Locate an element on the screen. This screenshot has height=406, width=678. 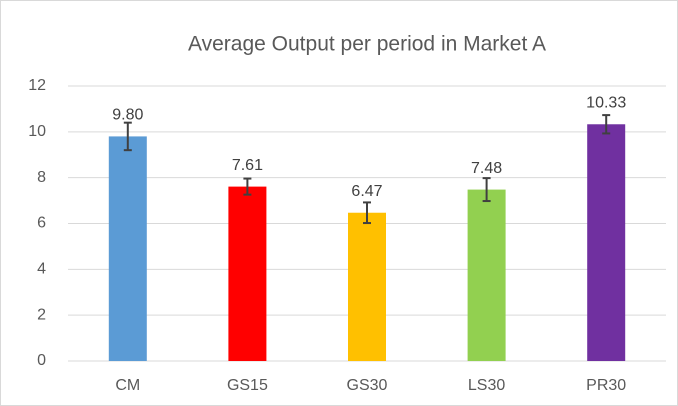
value-label: 7.48 is located at coordinates (486, 168).